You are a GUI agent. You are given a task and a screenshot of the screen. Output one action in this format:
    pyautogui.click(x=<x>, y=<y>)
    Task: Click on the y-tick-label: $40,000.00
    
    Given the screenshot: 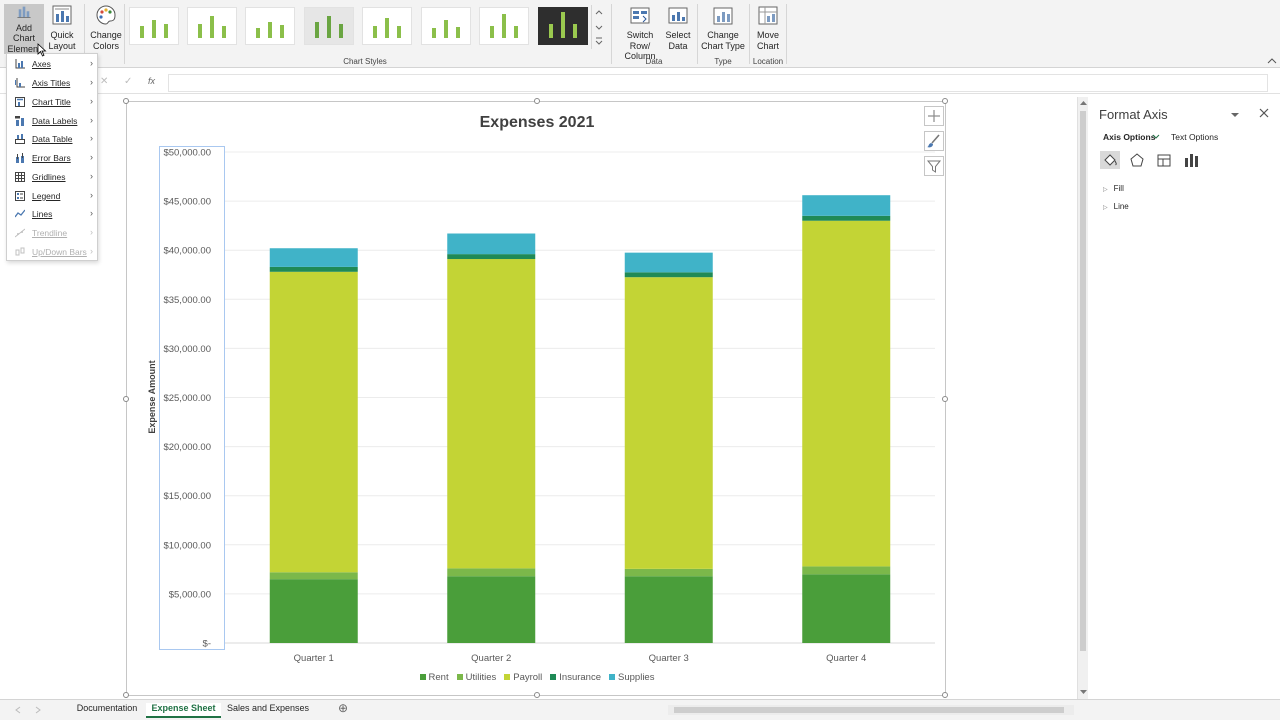 What is the action you would take?
    pyautogui.click(x=187, y=251)
    